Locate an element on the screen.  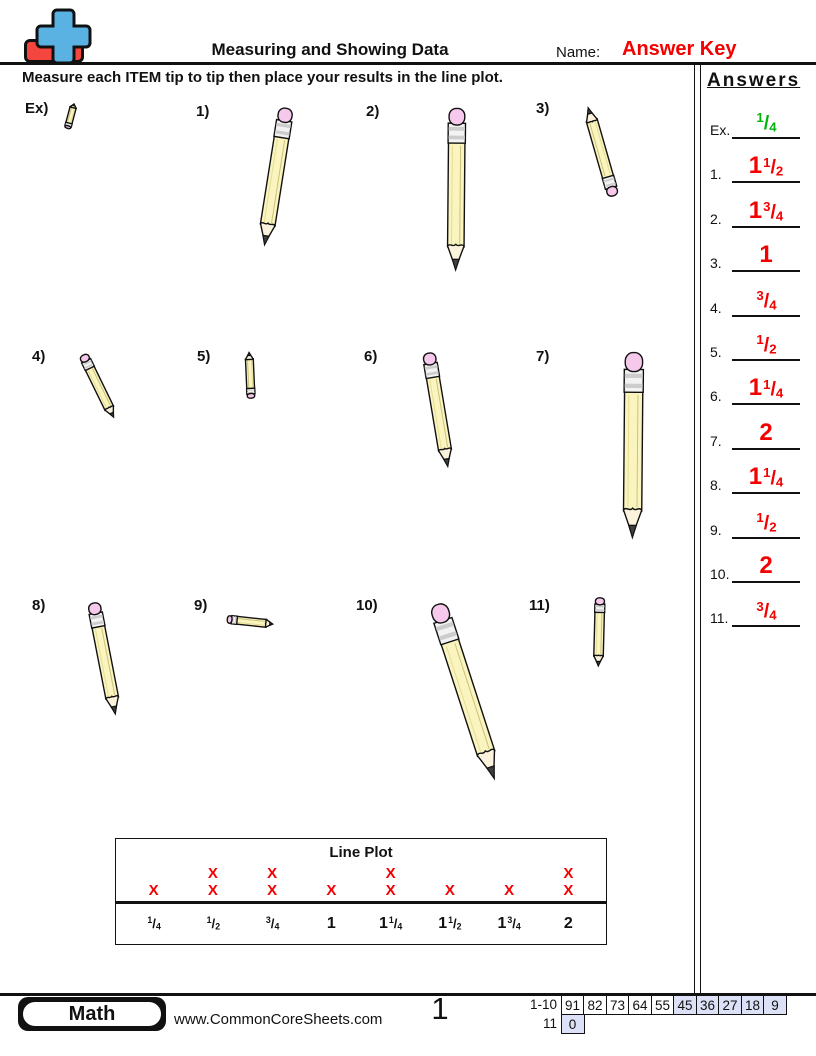
answer-key-text: Answer Key is located at coordinates (679, 49).